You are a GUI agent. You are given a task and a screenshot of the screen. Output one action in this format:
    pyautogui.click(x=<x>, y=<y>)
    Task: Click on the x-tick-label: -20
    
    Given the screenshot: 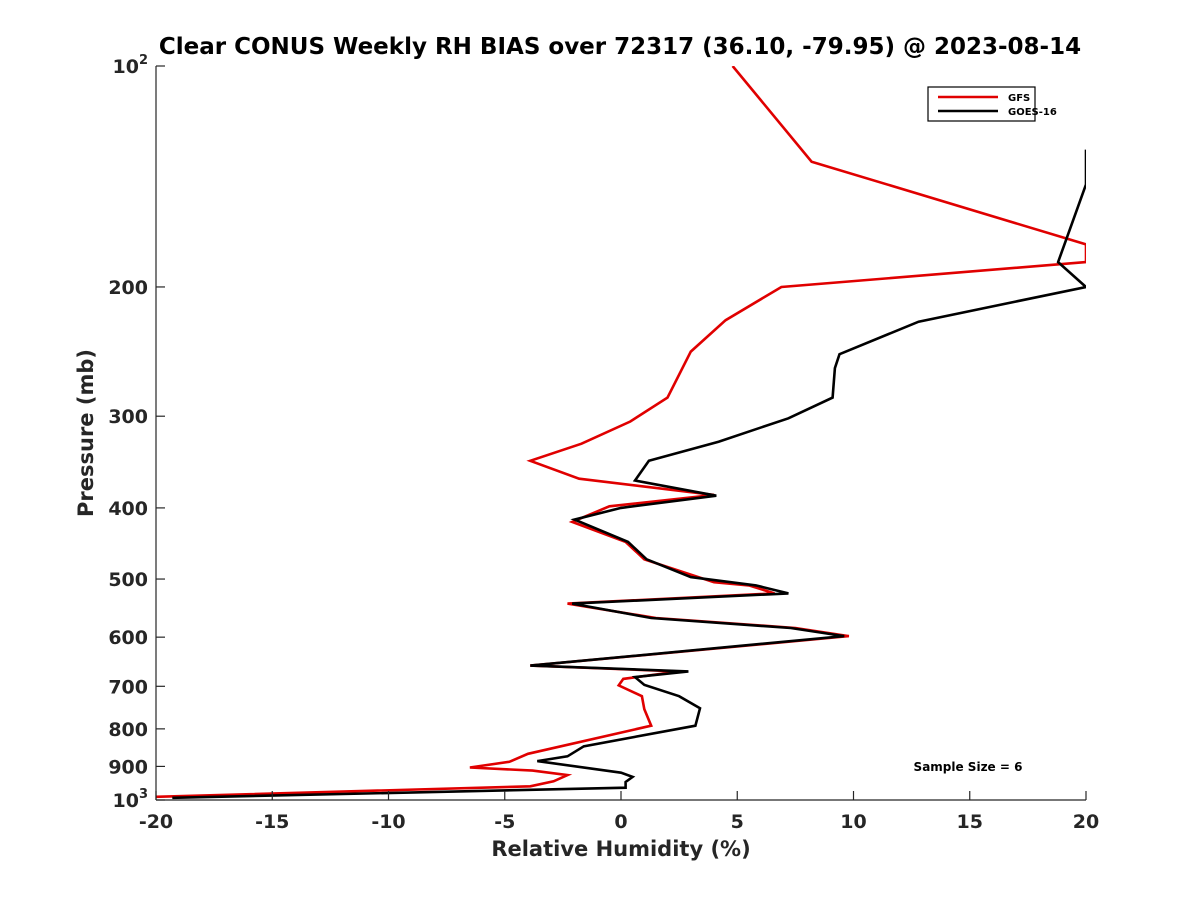 What is the action you would take?
    pyautogui.click(x=156, y=822)
    